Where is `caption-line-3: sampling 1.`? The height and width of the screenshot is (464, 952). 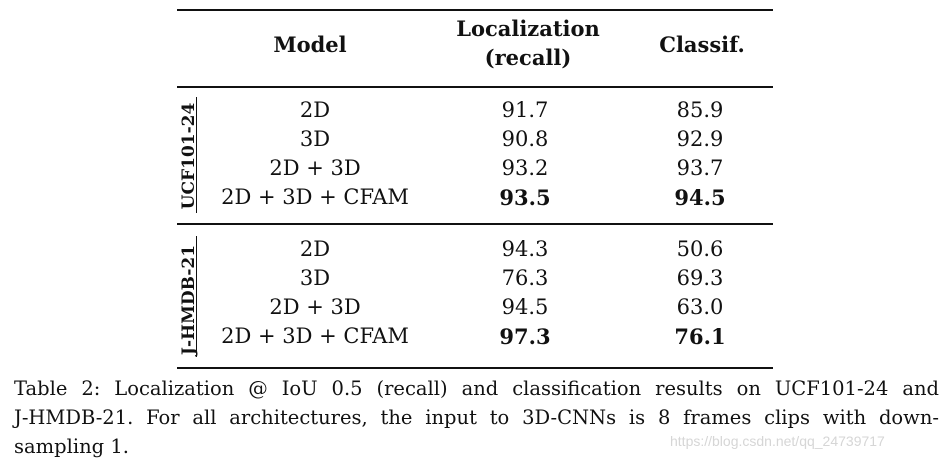 caption-line-3: sampling 1. is located at coordinates (71, 446).